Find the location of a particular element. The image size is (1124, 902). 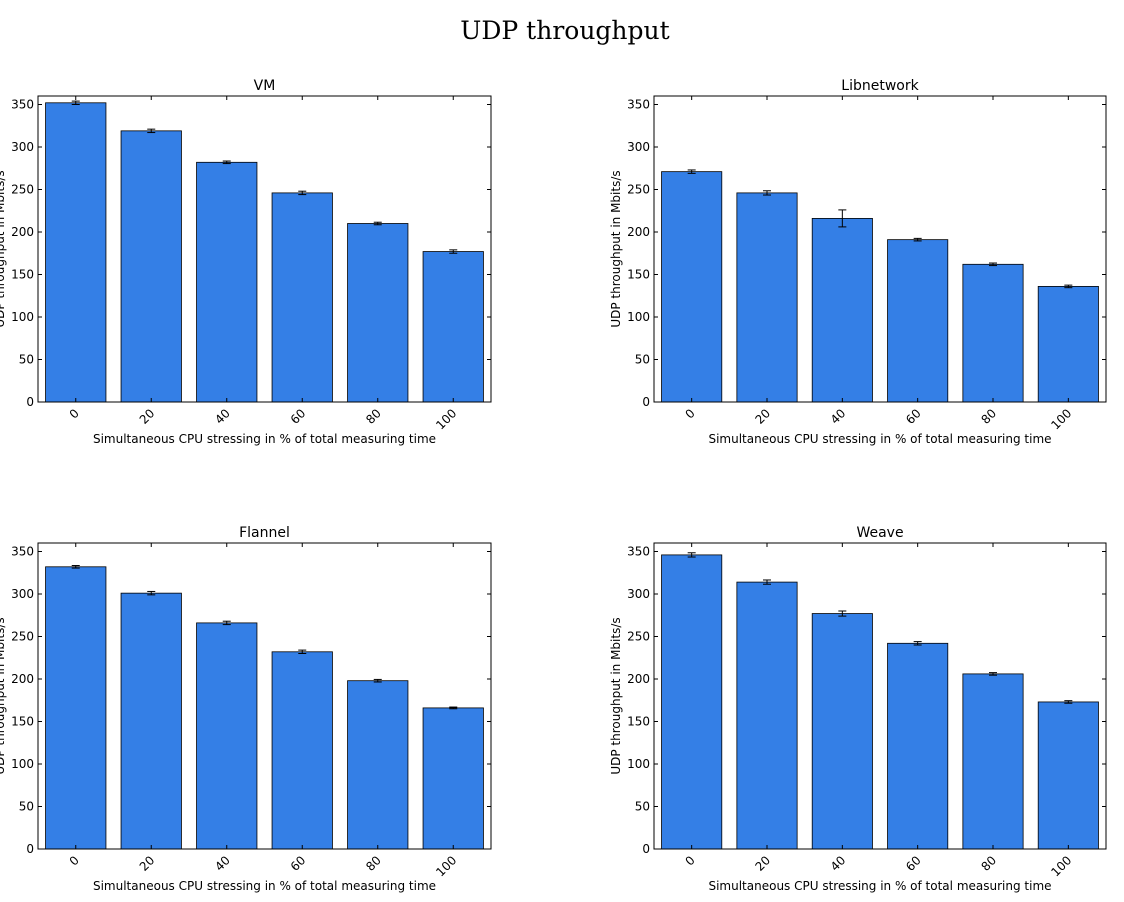

figure-title: UDP throughput is located at coordinates (565, 30).